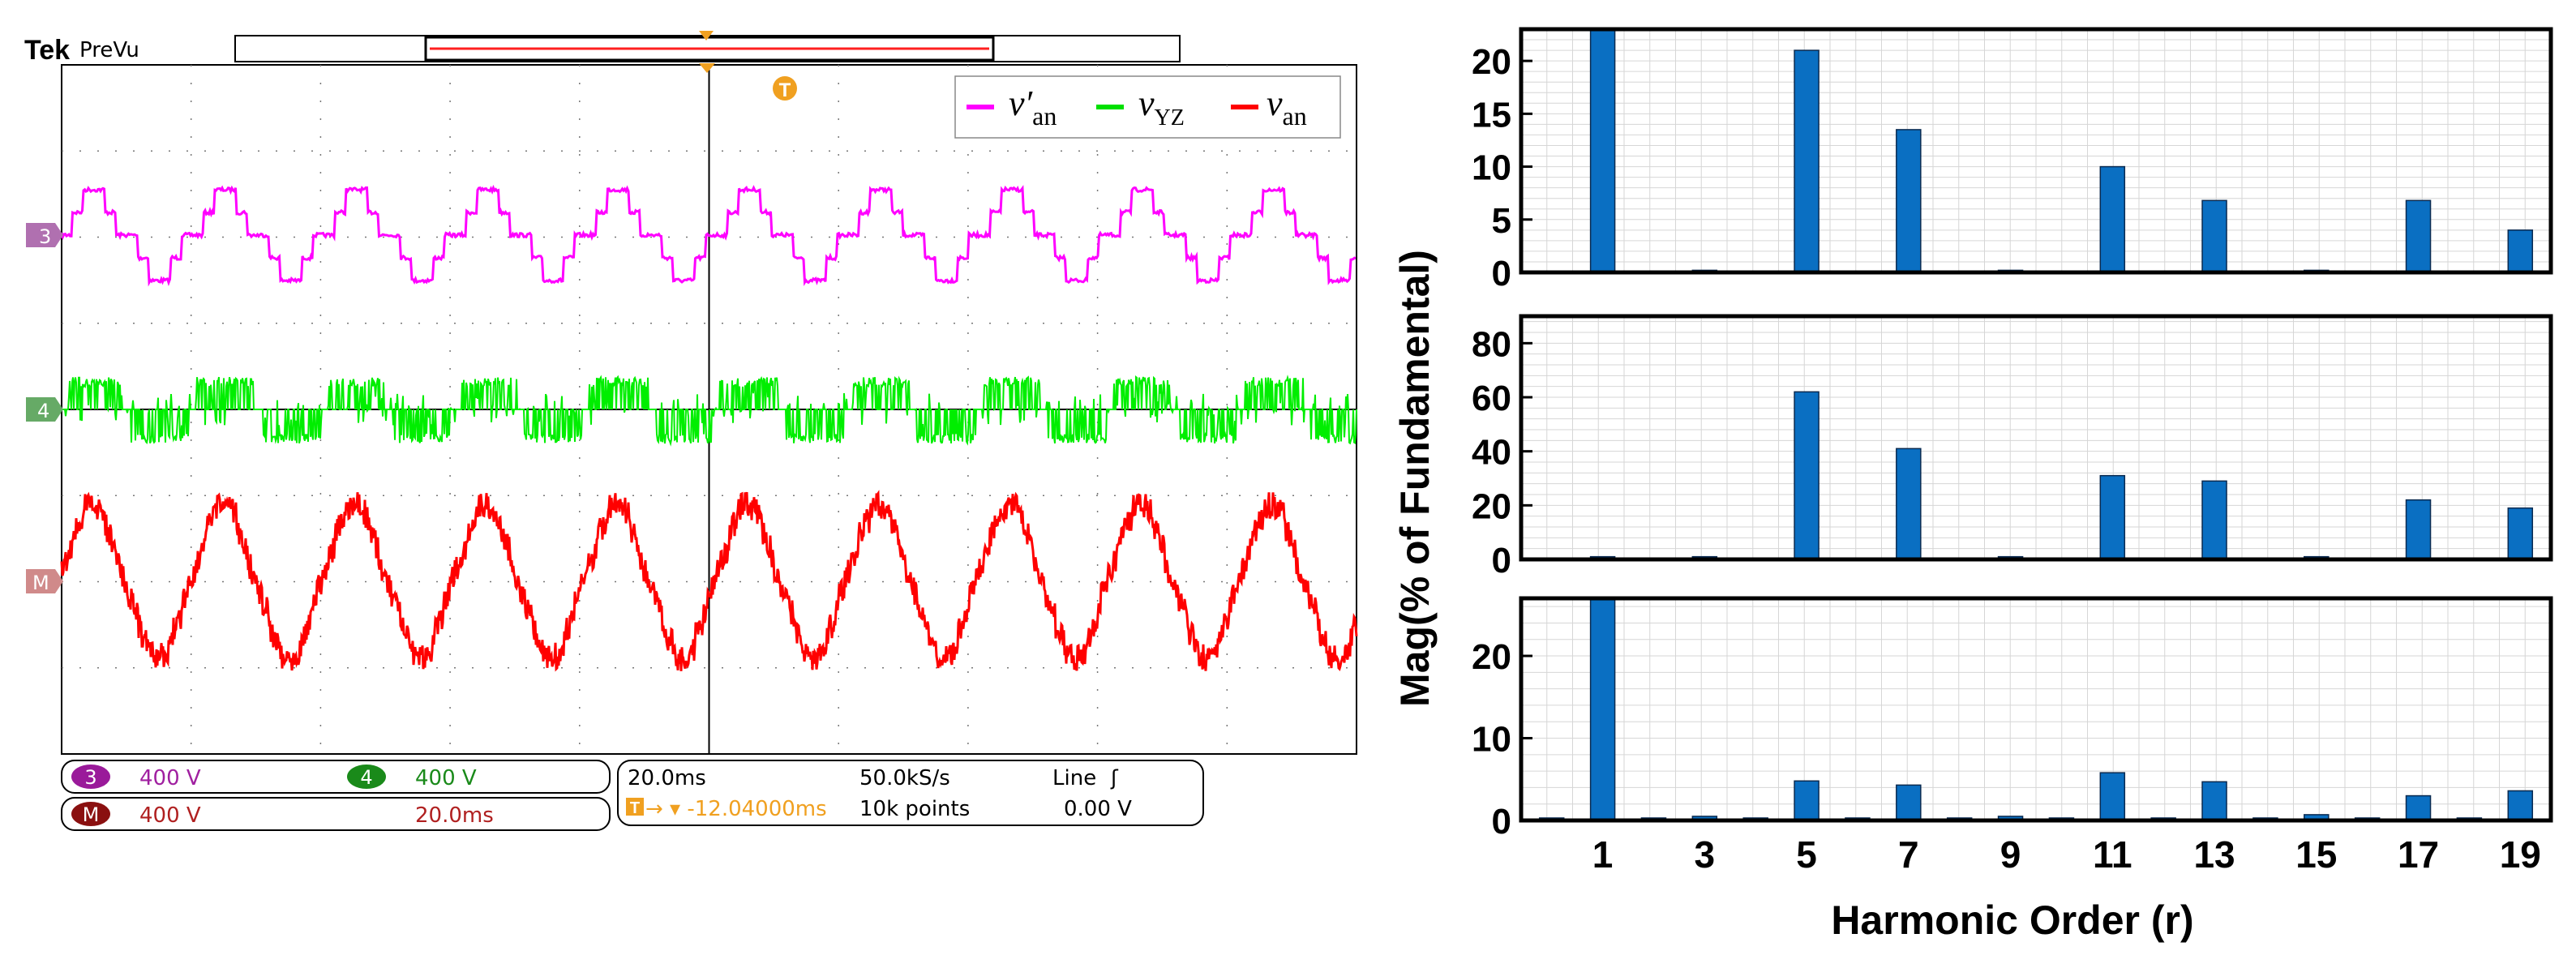 This screenshot has width=2576, height=968. I want to click on x-tick-label: 3, so click(1705, 855).